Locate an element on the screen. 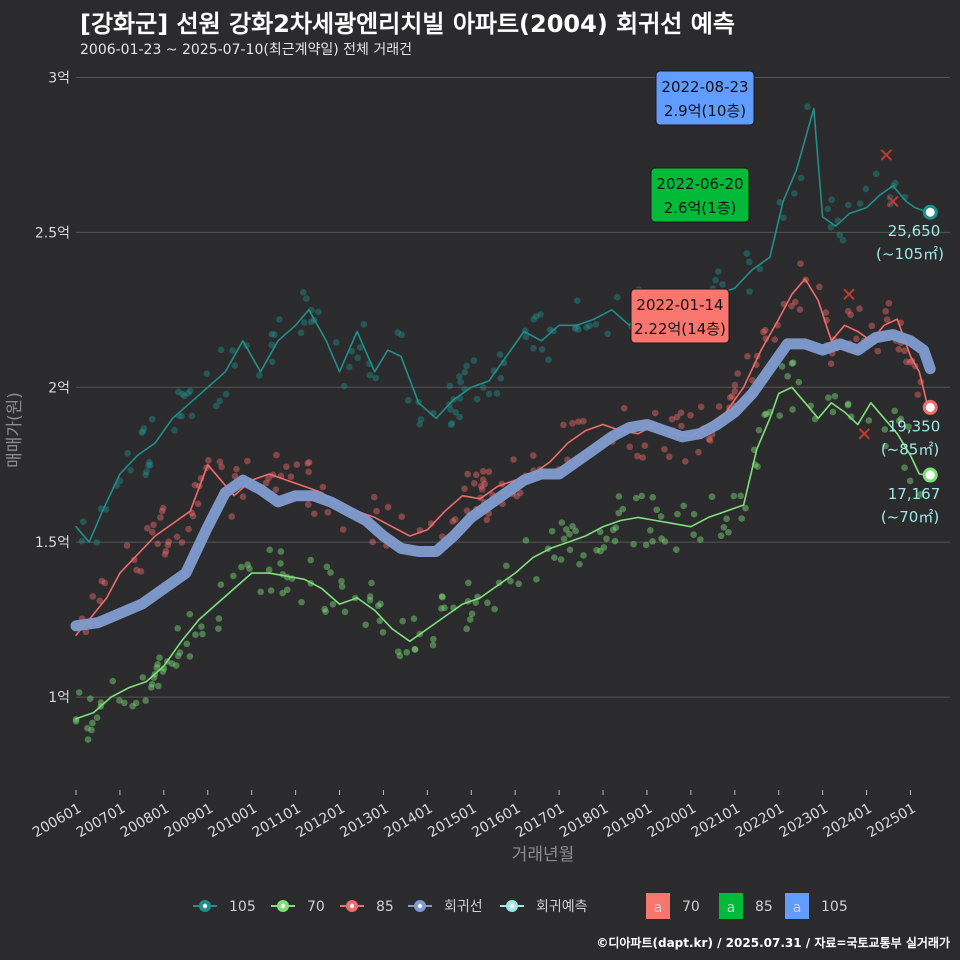 The width and height of the screenshot is (960, 960). y-tick-label: 2억 is located at coordinates (59, 388).